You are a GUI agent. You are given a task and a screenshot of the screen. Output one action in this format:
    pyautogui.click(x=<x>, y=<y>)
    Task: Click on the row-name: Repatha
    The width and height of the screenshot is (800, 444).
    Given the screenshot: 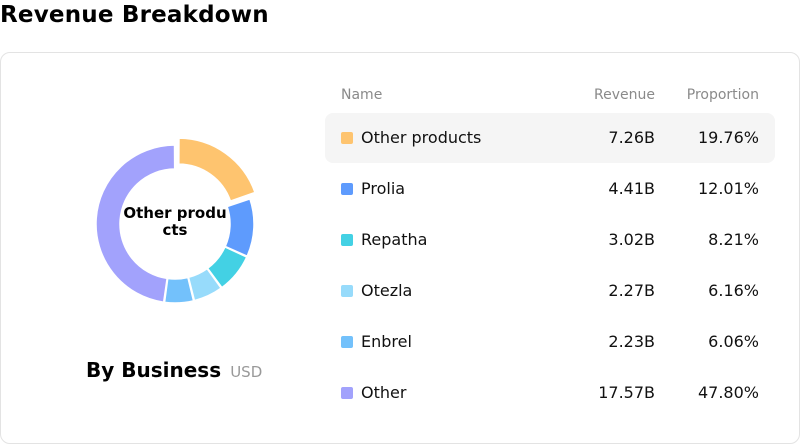 What is the action you would take?
    pyautogui.click(x=394, y=239)
    